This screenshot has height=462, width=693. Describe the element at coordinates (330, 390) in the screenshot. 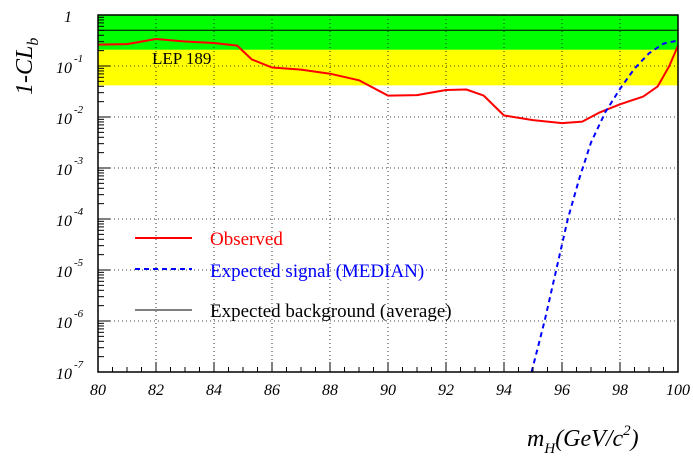

I see `x-tick-label-88: 88` at that location.